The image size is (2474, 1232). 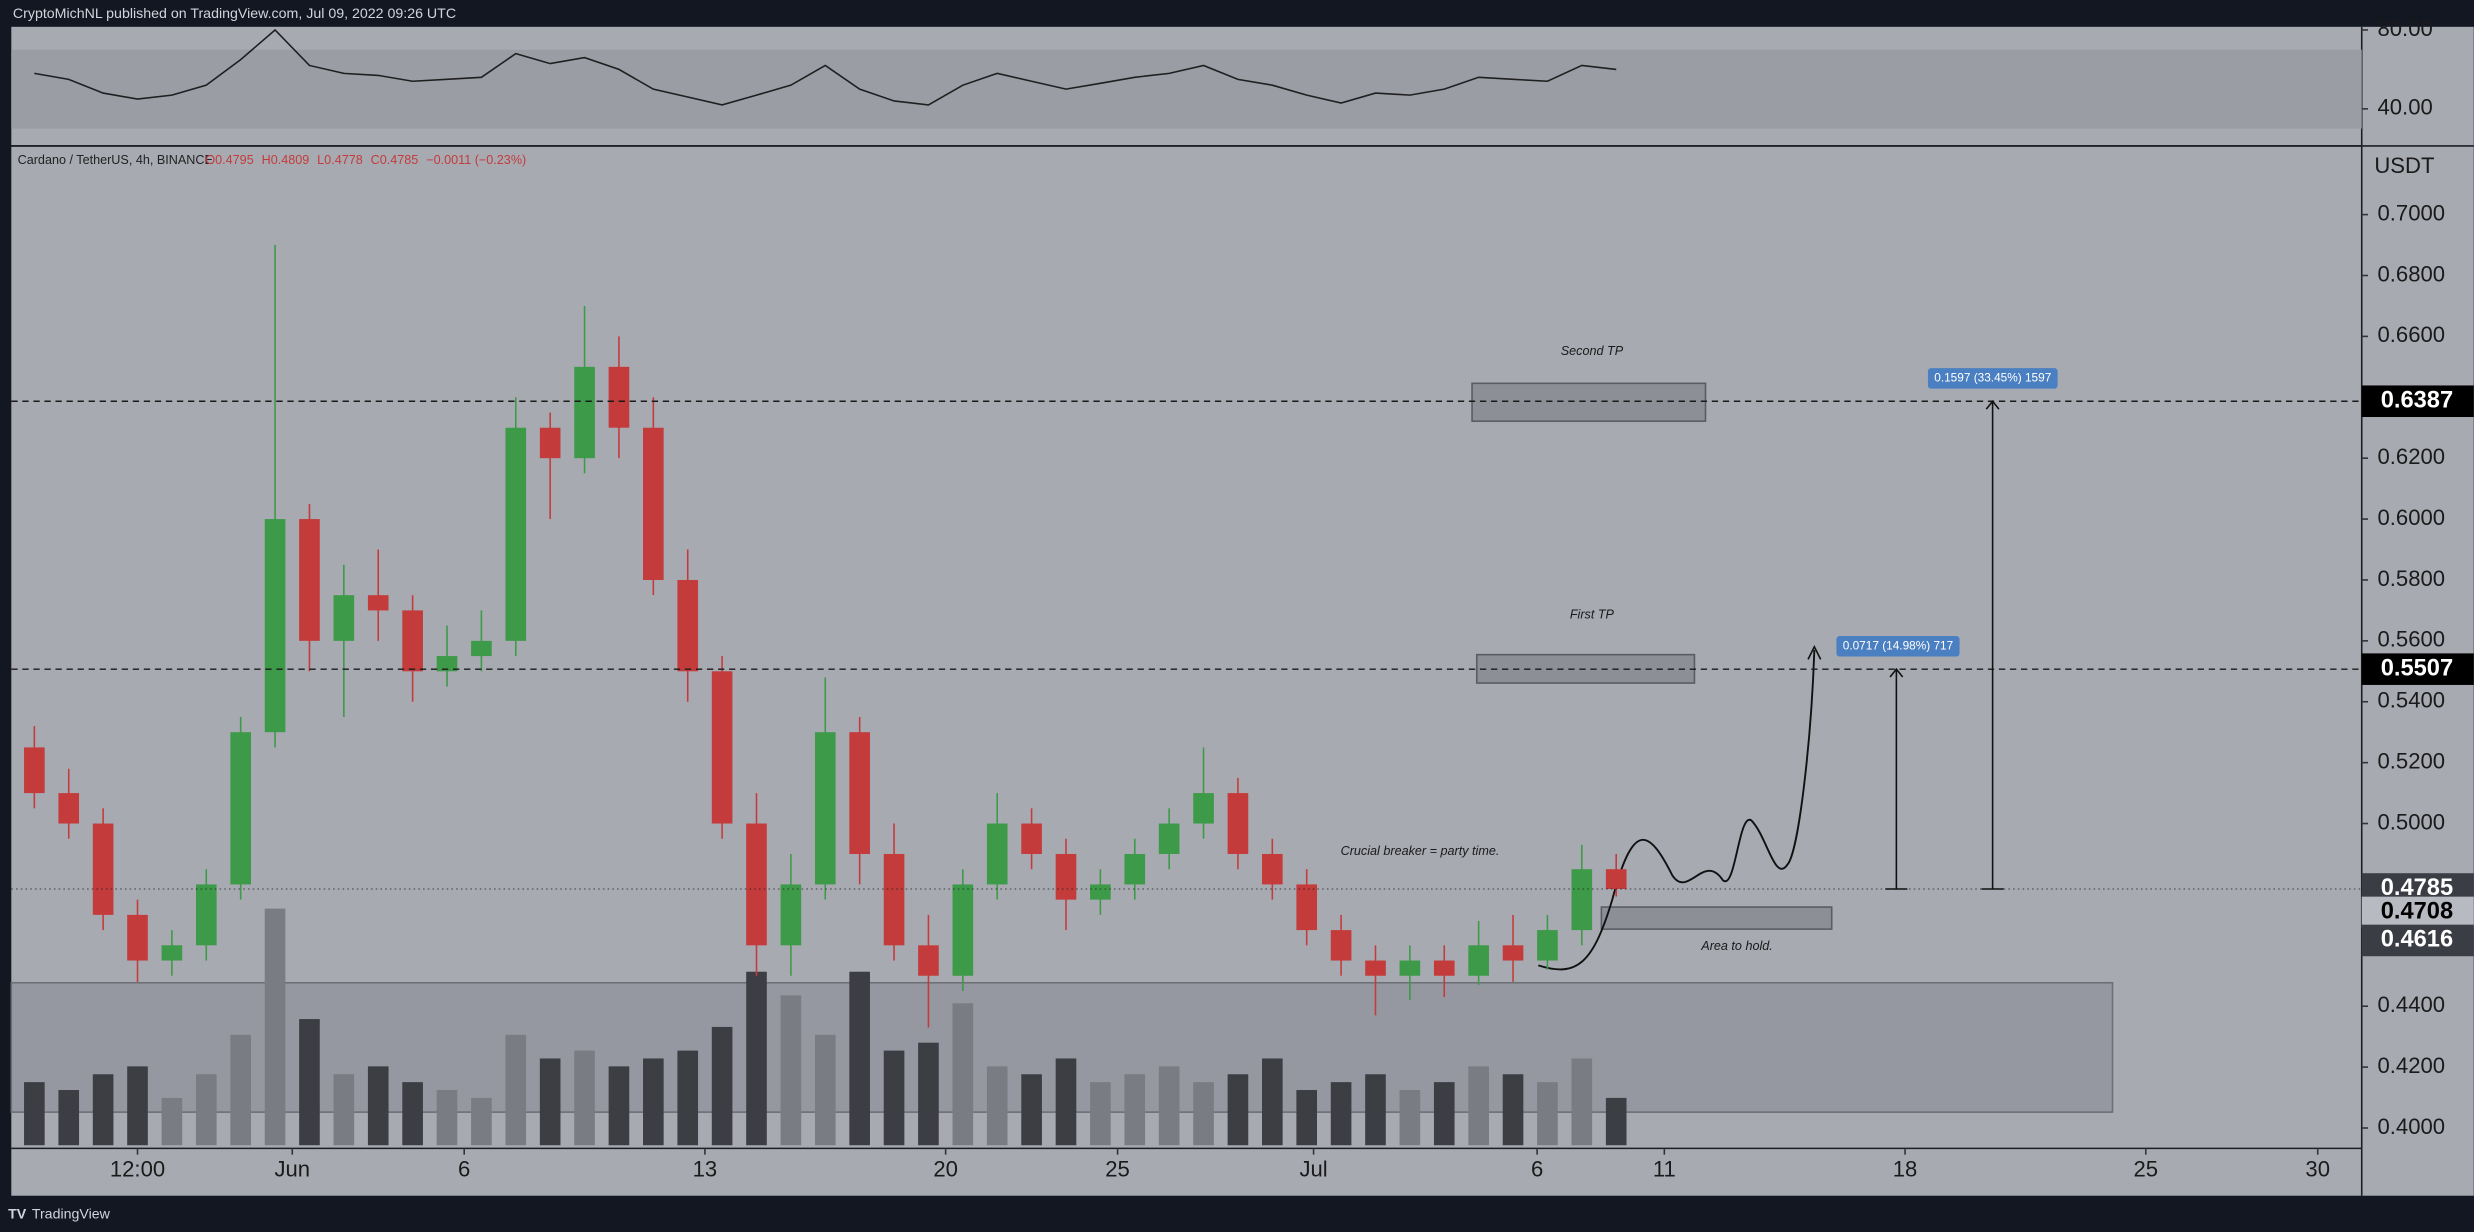 I want to click on ohlc-value: C0.4785, so click(x=395, y=160).